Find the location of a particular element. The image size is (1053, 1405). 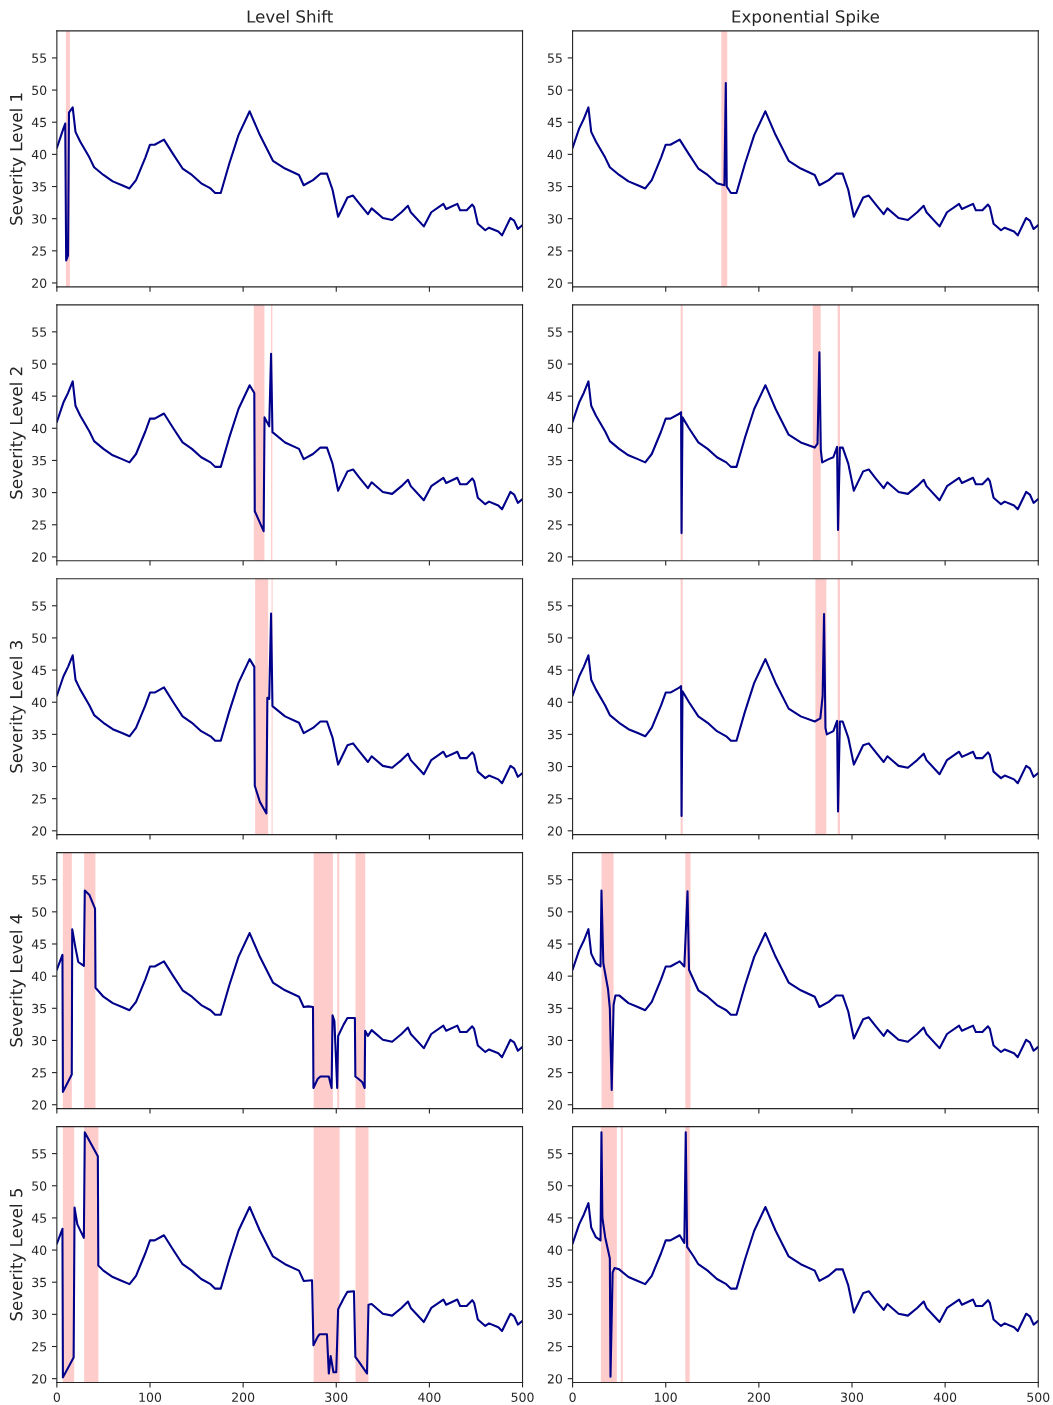

y-axis-title: Severity Level 4 is located at coordinates (17, 980).